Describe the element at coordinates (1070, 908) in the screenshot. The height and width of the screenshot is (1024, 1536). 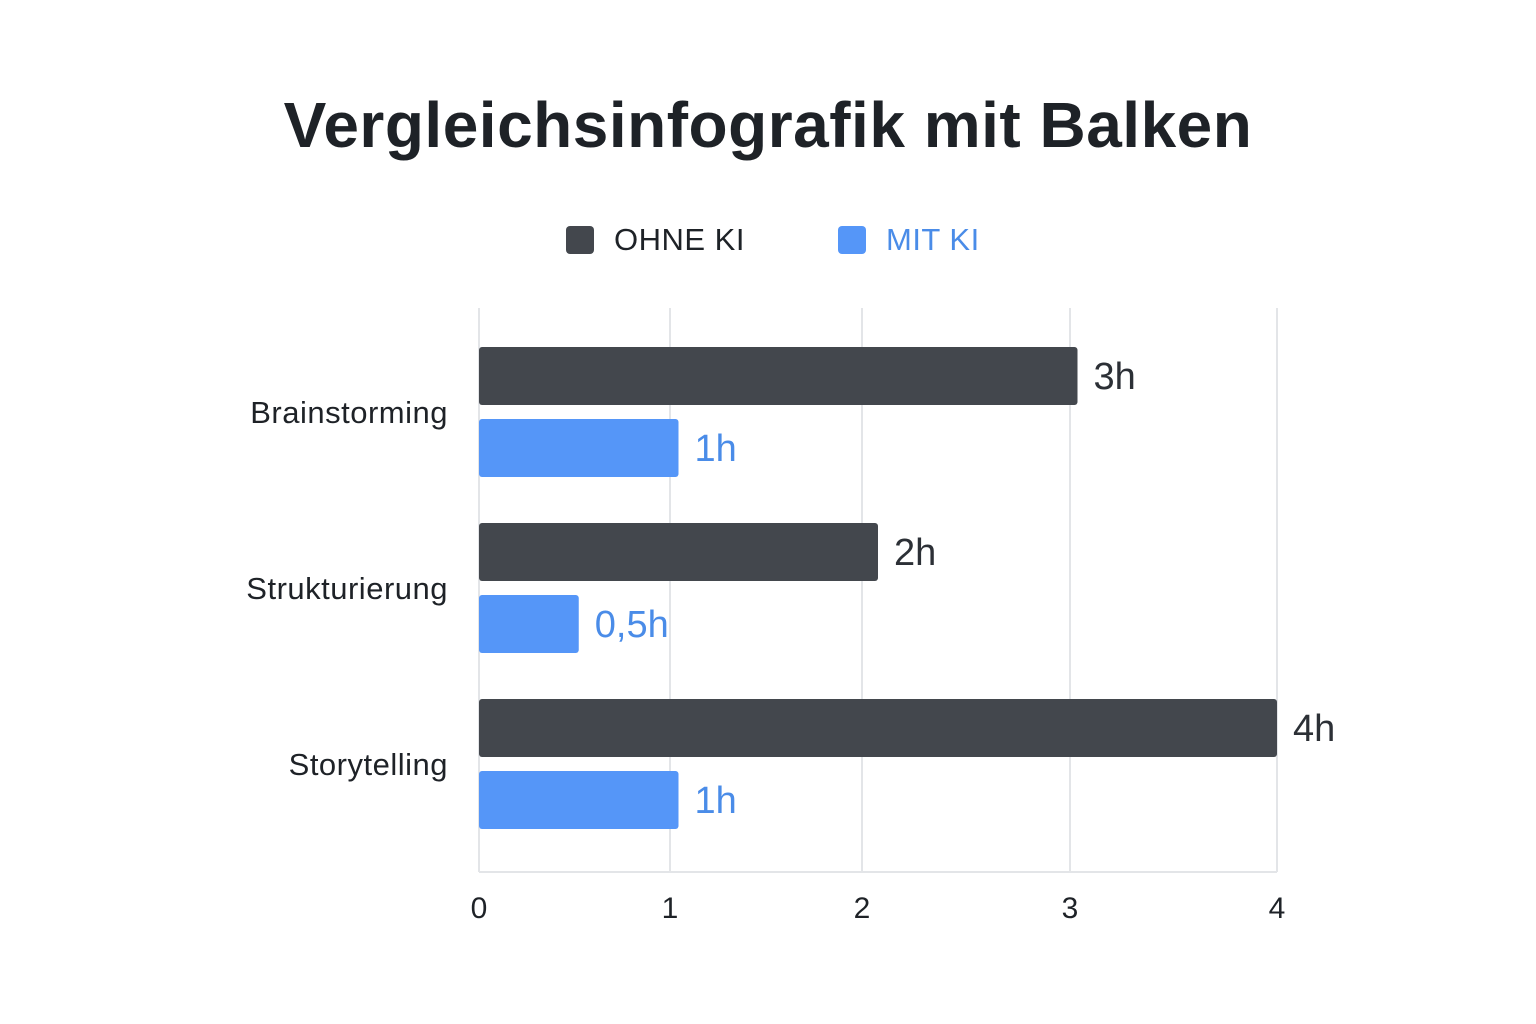
I see `x-tick-label-3: 3` at that location.